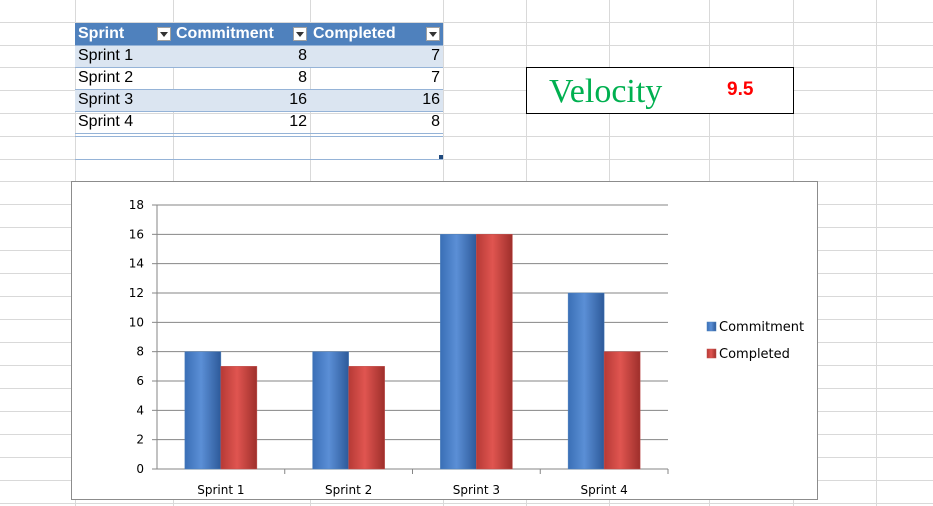 This screenshot has width=933, height=506. What do you see at coordinates (476, 490) in the screenshot?
I see `x-tick-label: Sprint 3` at bounding box center [476, 490].